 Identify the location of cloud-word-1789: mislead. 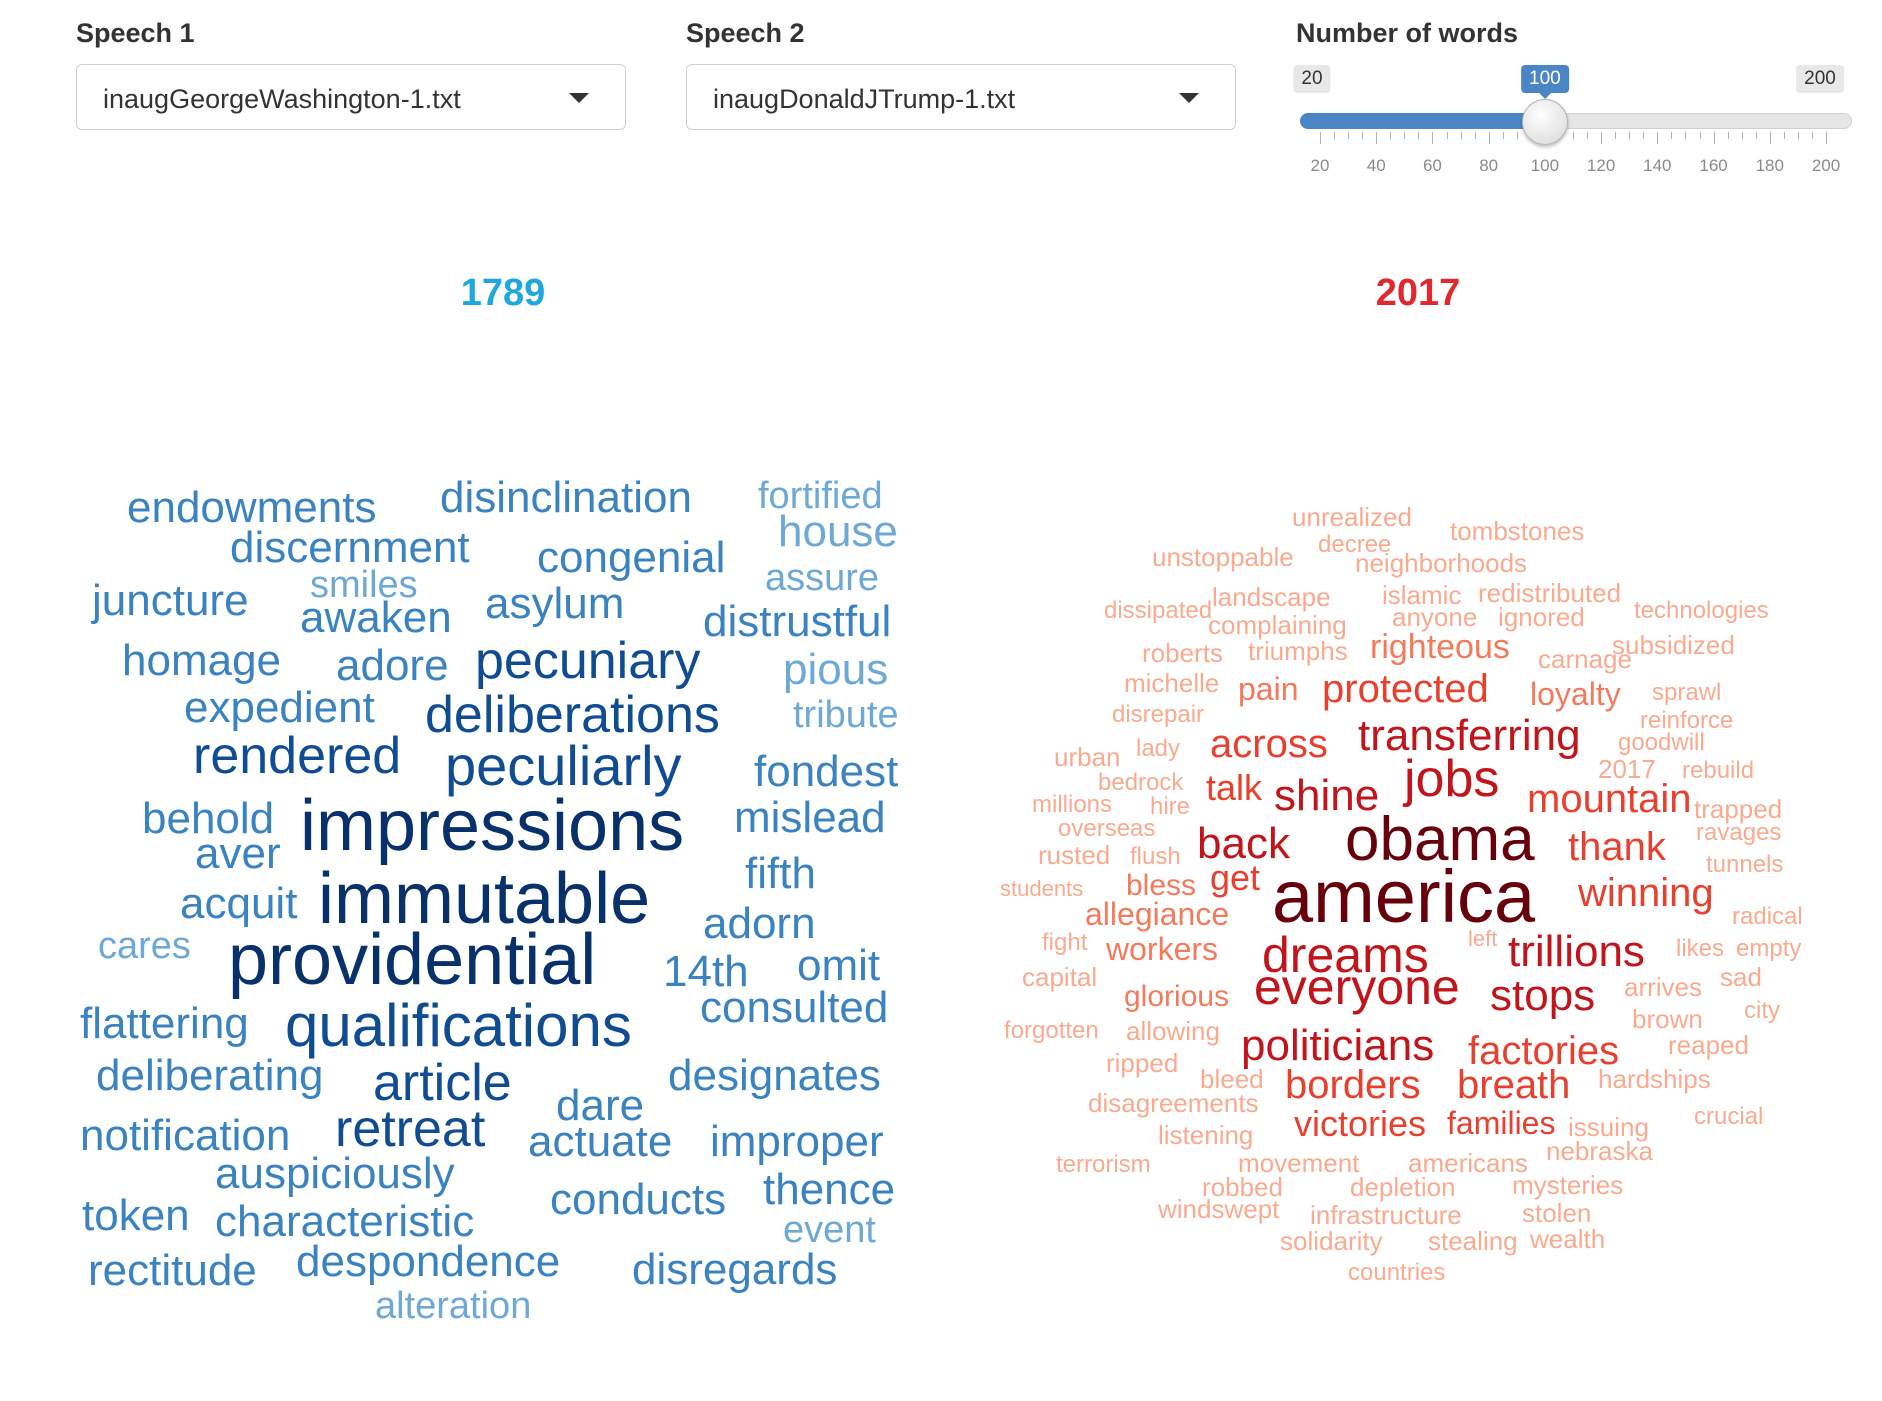
(810, 817).